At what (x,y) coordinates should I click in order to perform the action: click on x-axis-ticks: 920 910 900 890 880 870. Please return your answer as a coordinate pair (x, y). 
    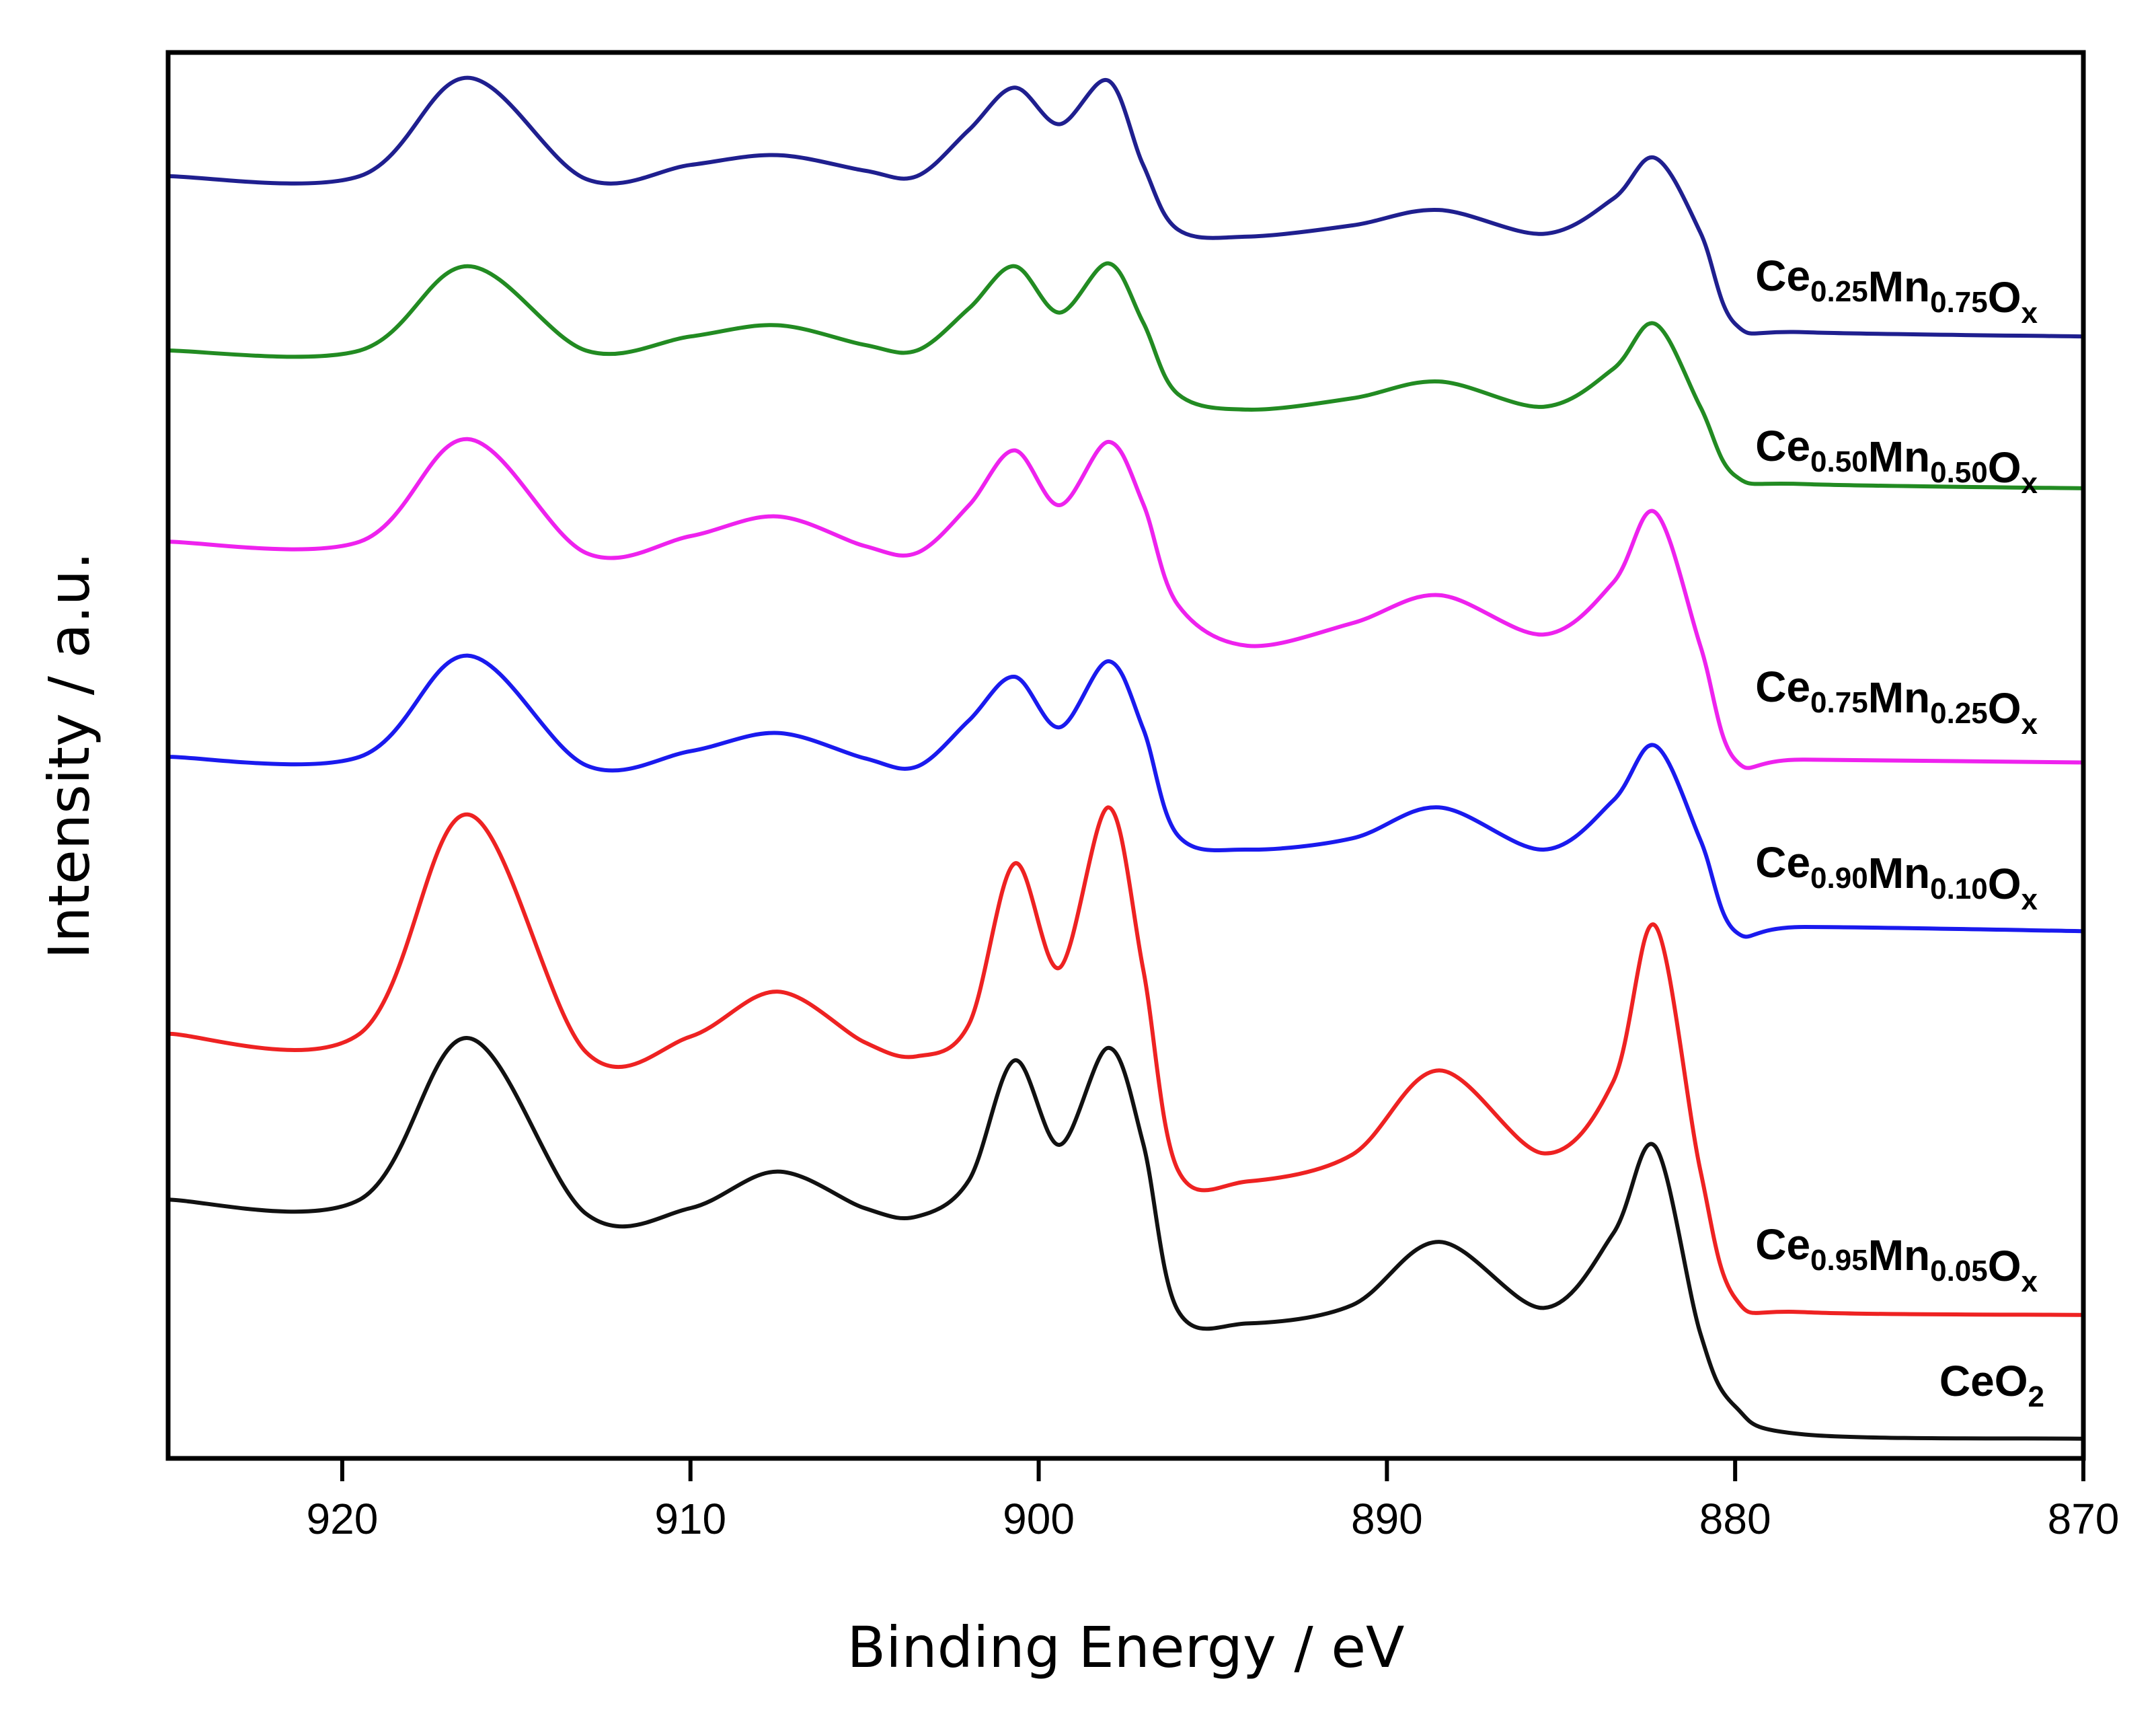
    Looking at the image, I should click on (1214, 1500).